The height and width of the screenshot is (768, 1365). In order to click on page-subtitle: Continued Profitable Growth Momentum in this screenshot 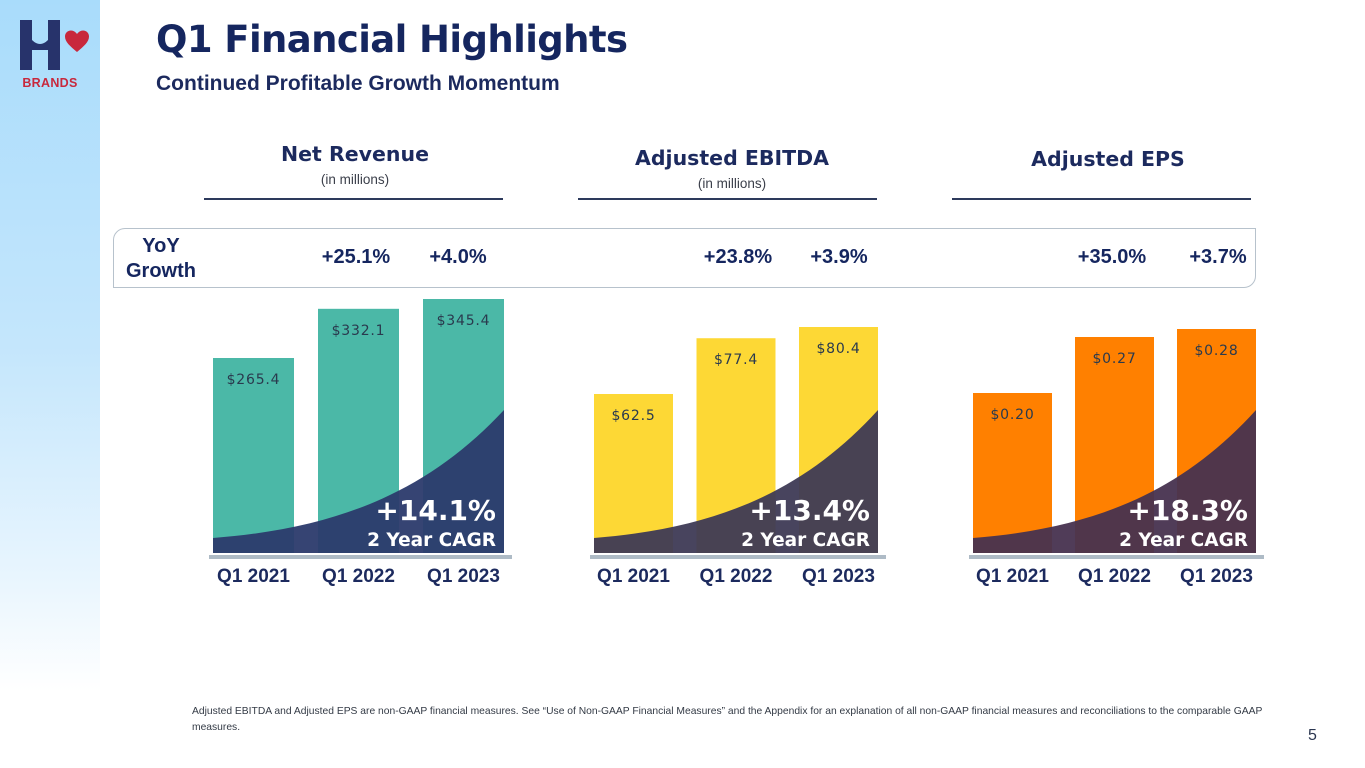, I will do `click(358, 83)`.